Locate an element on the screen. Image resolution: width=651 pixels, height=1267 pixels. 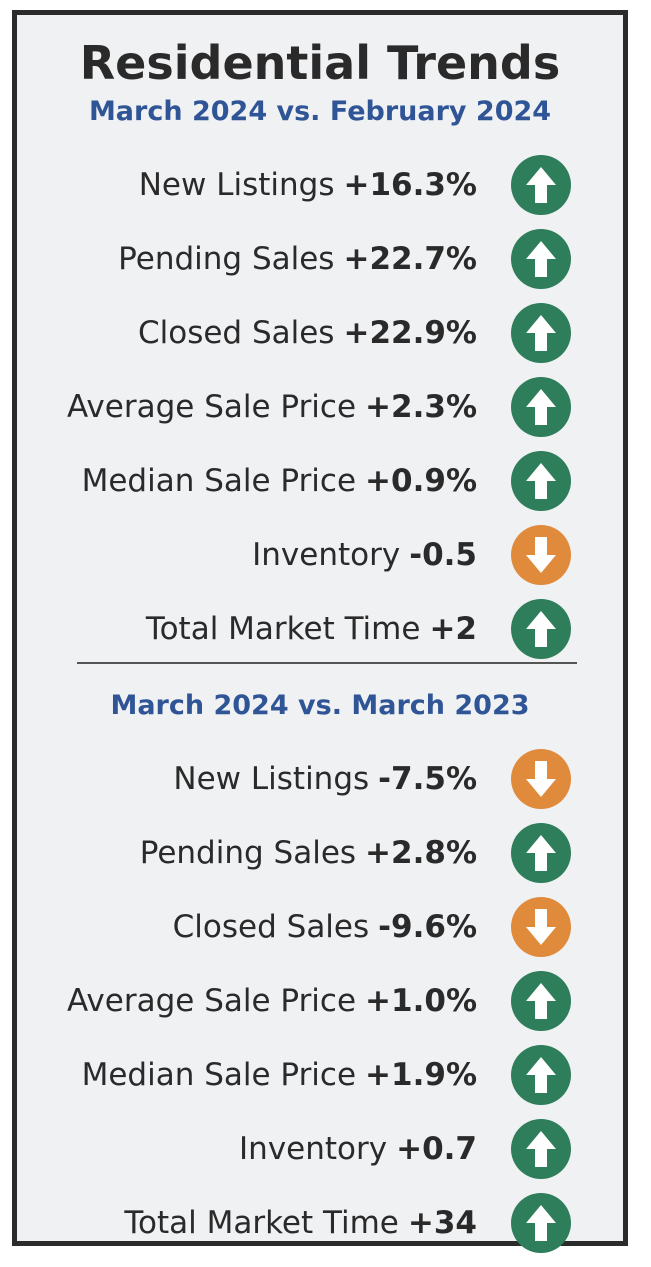
metric-row: Closed Sales +22.9% is located at coordinates (247, 333).